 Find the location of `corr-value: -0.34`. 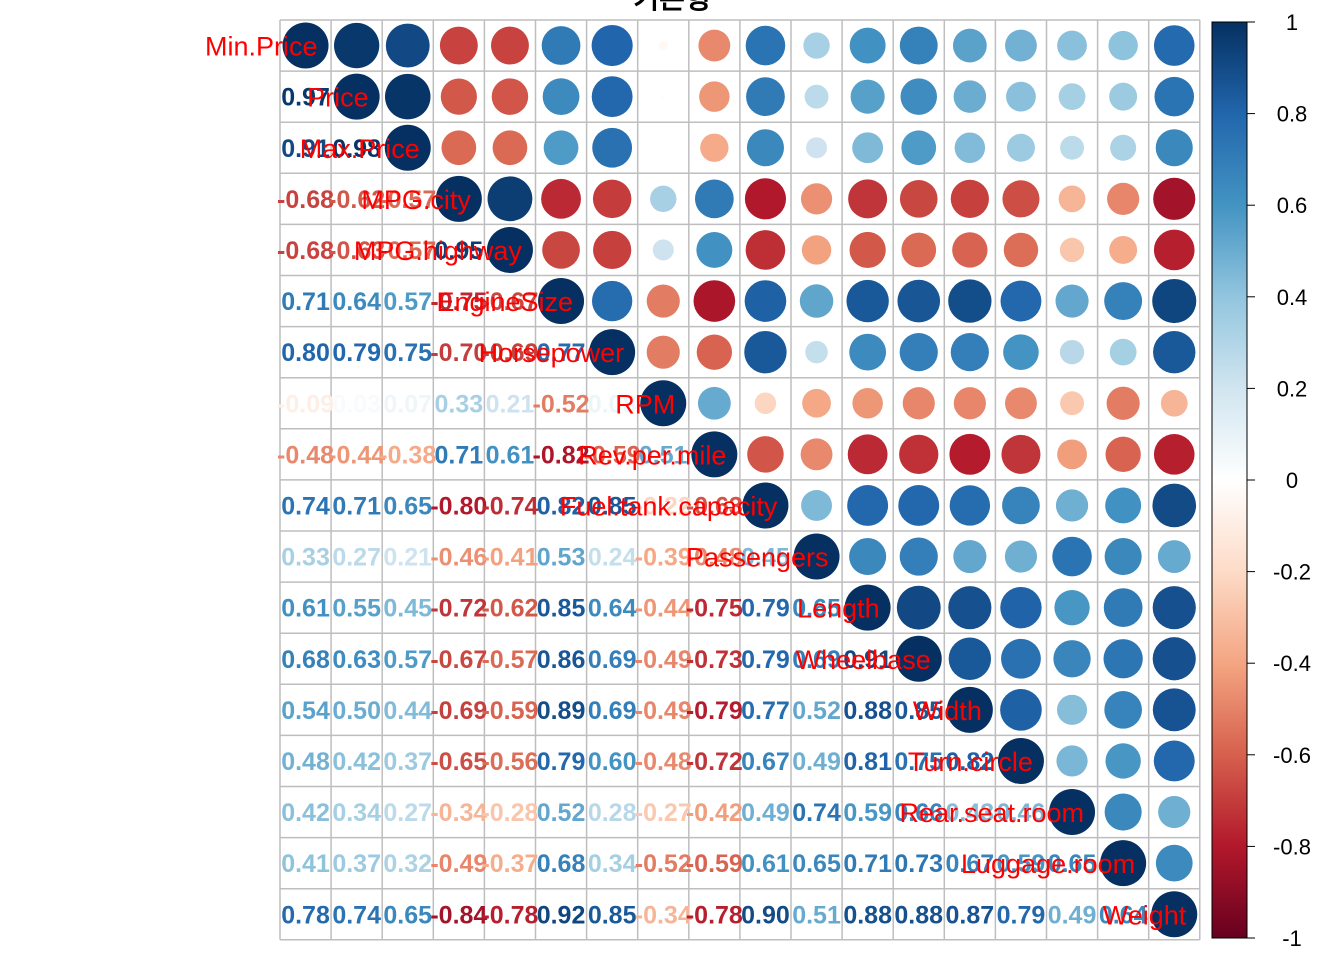

corr-value: -0.34 is located at coordinates (663, 915).